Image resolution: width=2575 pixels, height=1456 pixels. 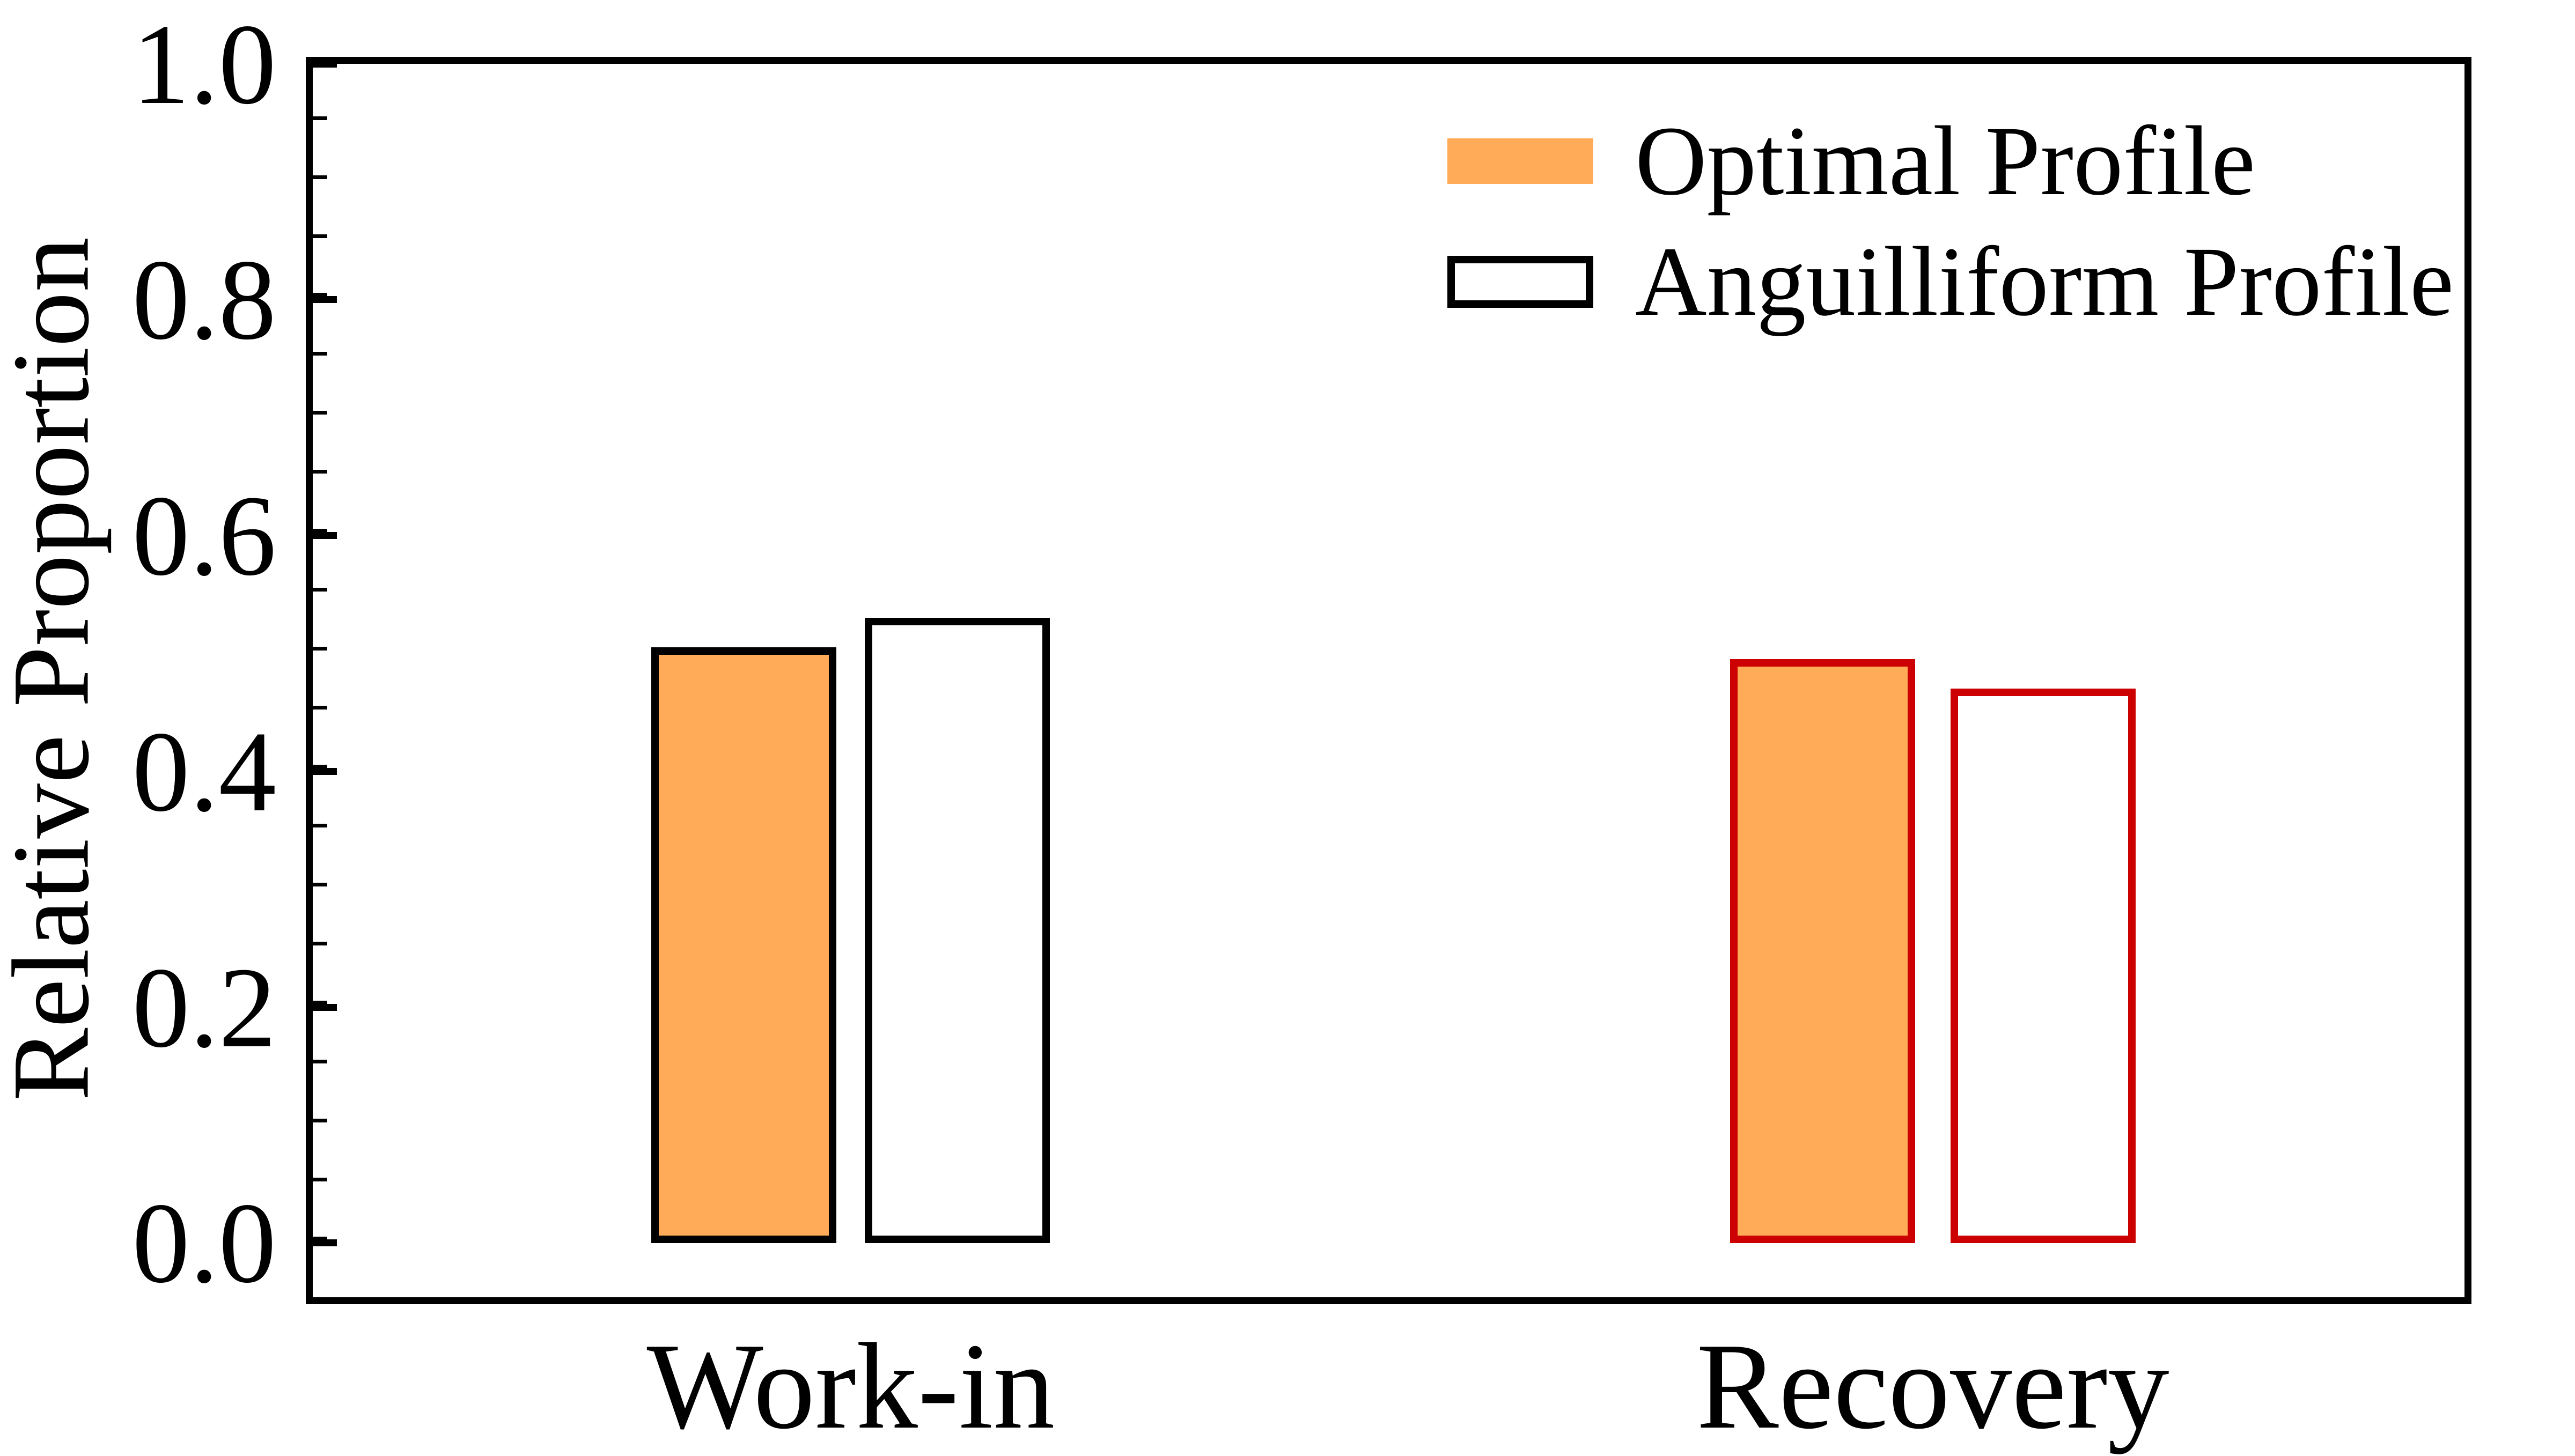 What do you see at coordinates (1520, 281) in the screenshot?
I see `legend-swatch-anguilliform-profile` at bounding box center [1520, 281].